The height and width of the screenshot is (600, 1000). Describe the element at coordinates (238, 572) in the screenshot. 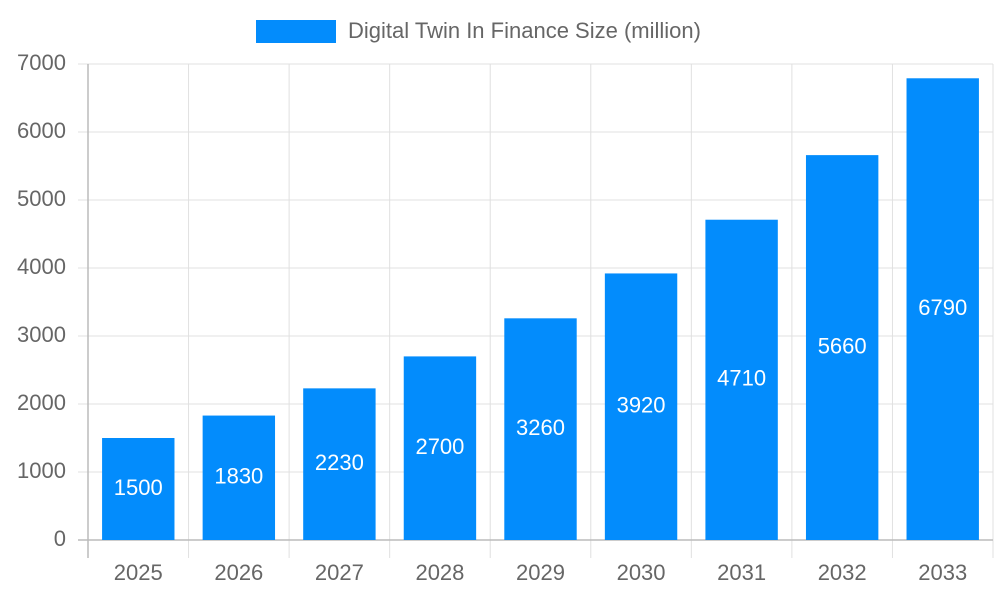

I see `x-tick-label: 2026` at that location.